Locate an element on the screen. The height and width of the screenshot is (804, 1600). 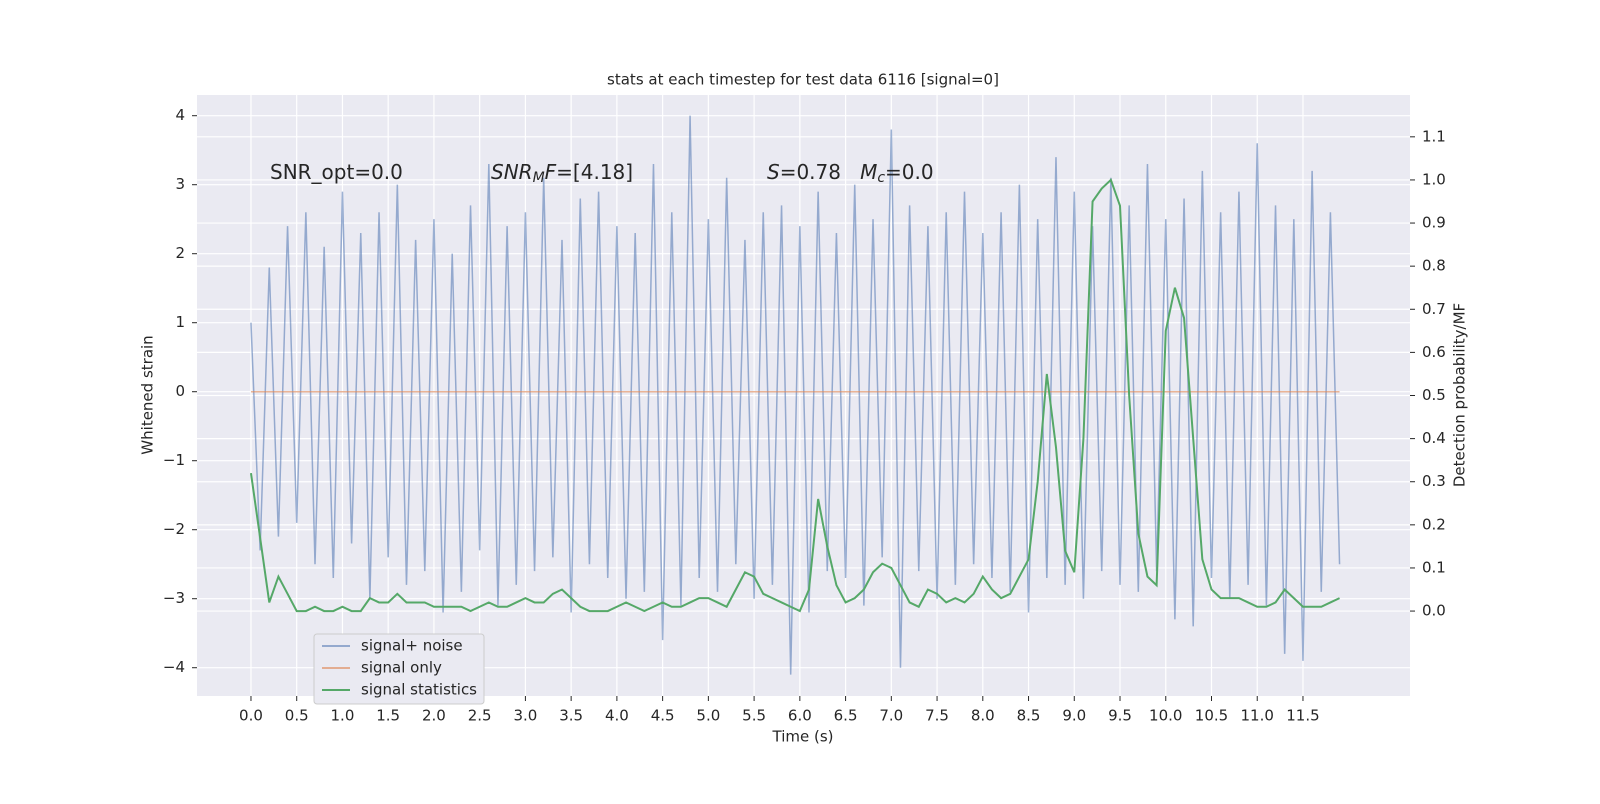
y-tick-label: −1 is located at coordinates (174, 460).